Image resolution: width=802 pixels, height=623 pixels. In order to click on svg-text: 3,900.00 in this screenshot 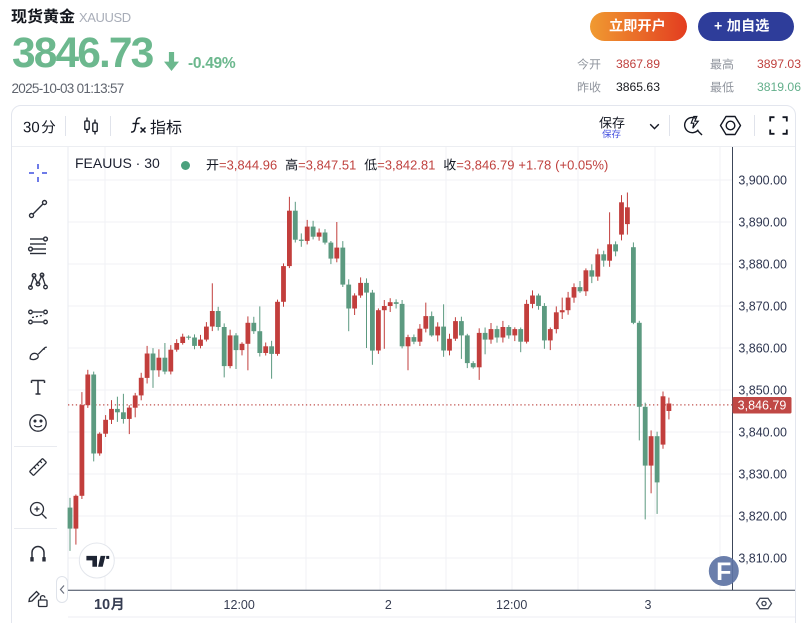, I will do `click(762, 180)`.